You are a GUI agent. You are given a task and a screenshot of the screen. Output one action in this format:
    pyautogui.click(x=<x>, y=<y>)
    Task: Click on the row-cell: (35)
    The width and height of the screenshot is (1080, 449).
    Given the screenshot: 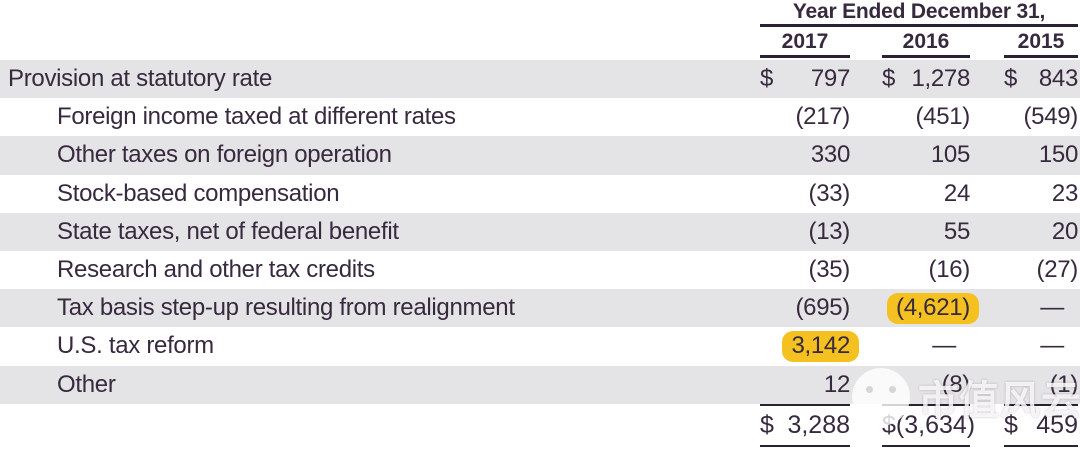 What is the action you would take?
    pyautogui.click(x=805, y=270)
    